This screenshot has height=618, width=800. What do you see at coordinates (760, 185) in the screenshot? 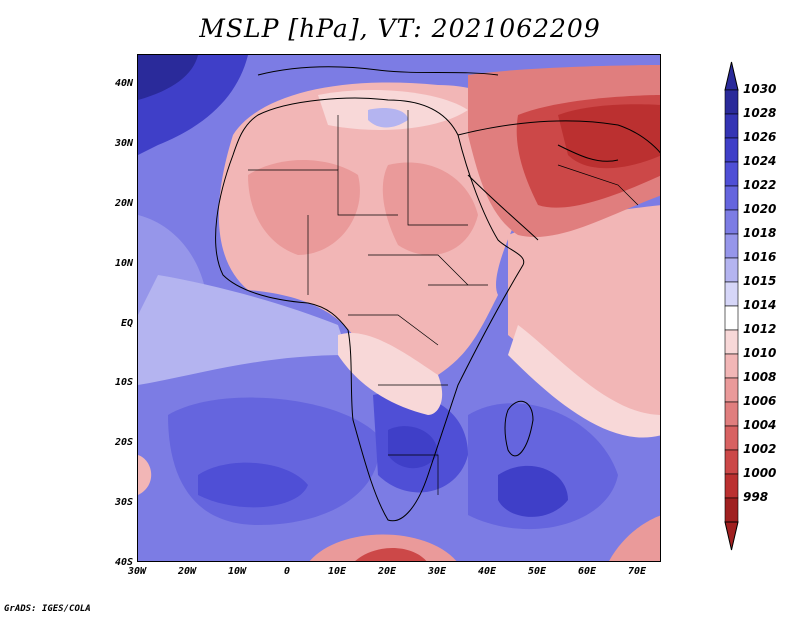
I see `colorbar-label-1022: 1022` at bounding box center [760, 185].